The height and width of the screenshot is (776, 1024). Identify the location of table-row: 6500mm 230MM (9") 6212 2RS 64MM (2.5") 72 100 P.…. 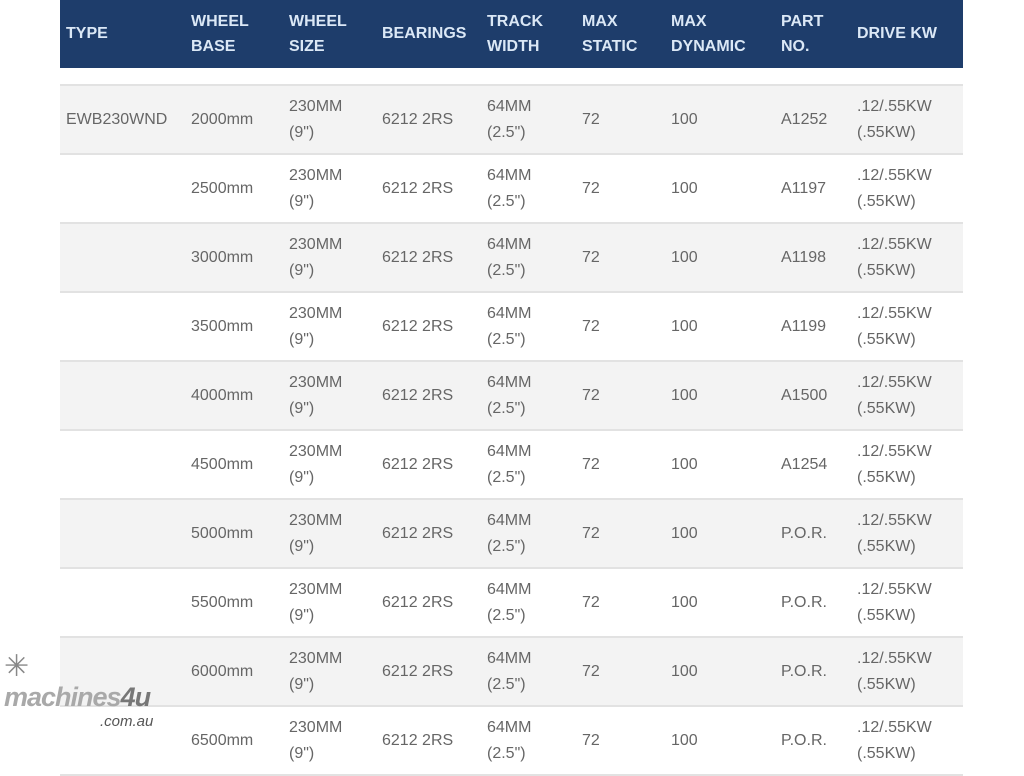
(511, 741).